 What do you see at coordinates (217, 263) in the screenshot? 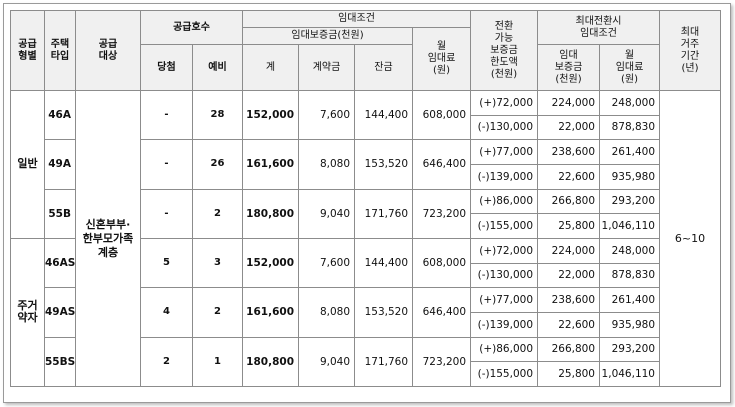
I see `reserve-cell: 3` at bounding box center [217, 263].